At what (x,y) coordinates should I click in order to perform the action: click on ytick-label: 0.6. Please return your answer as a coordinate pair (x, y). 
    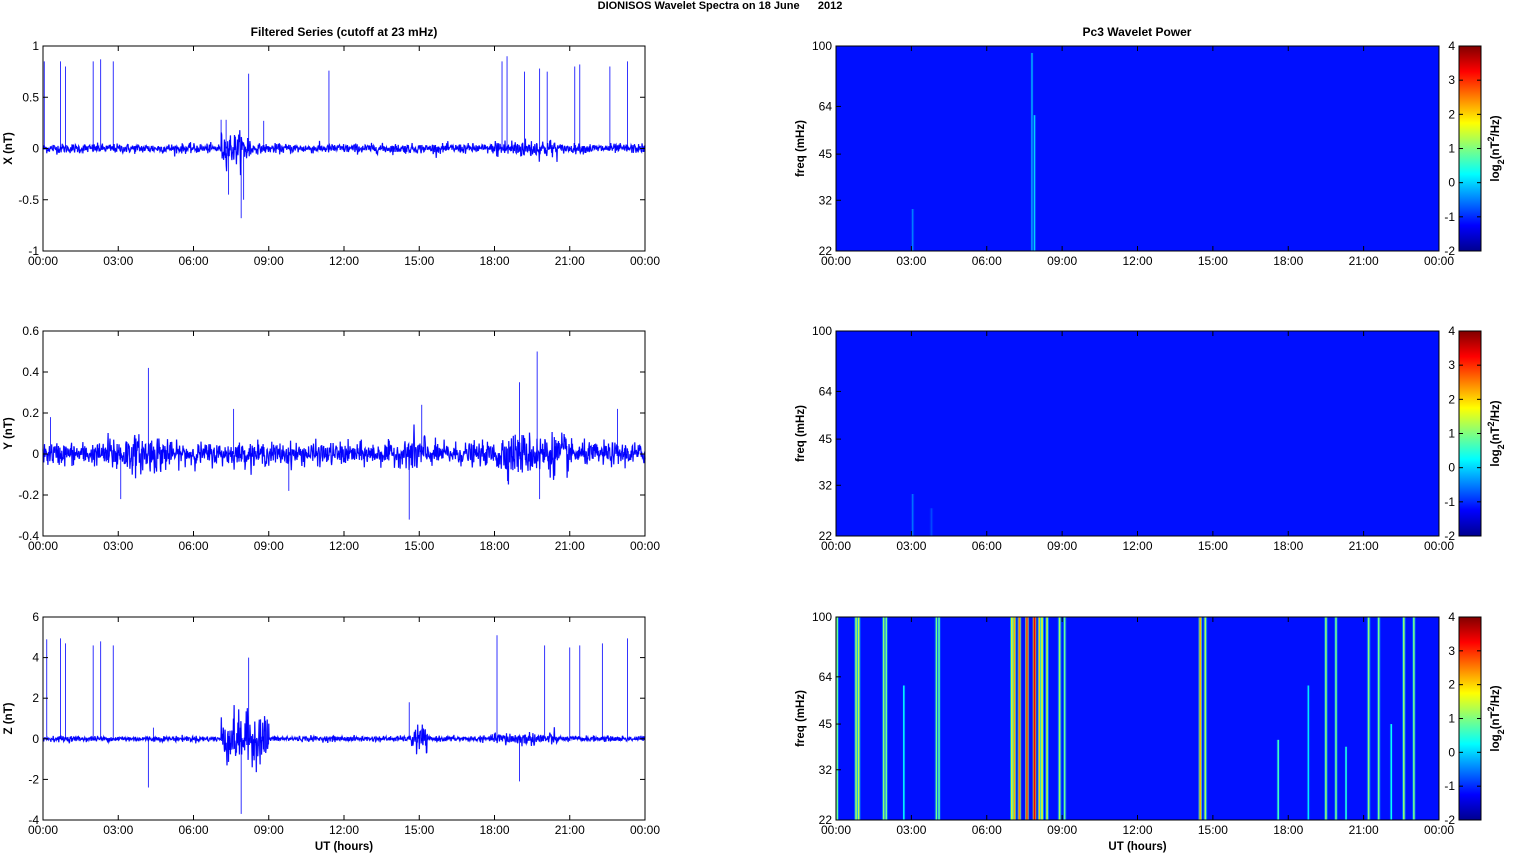
    Looking at the image, I should click on (30, 331).